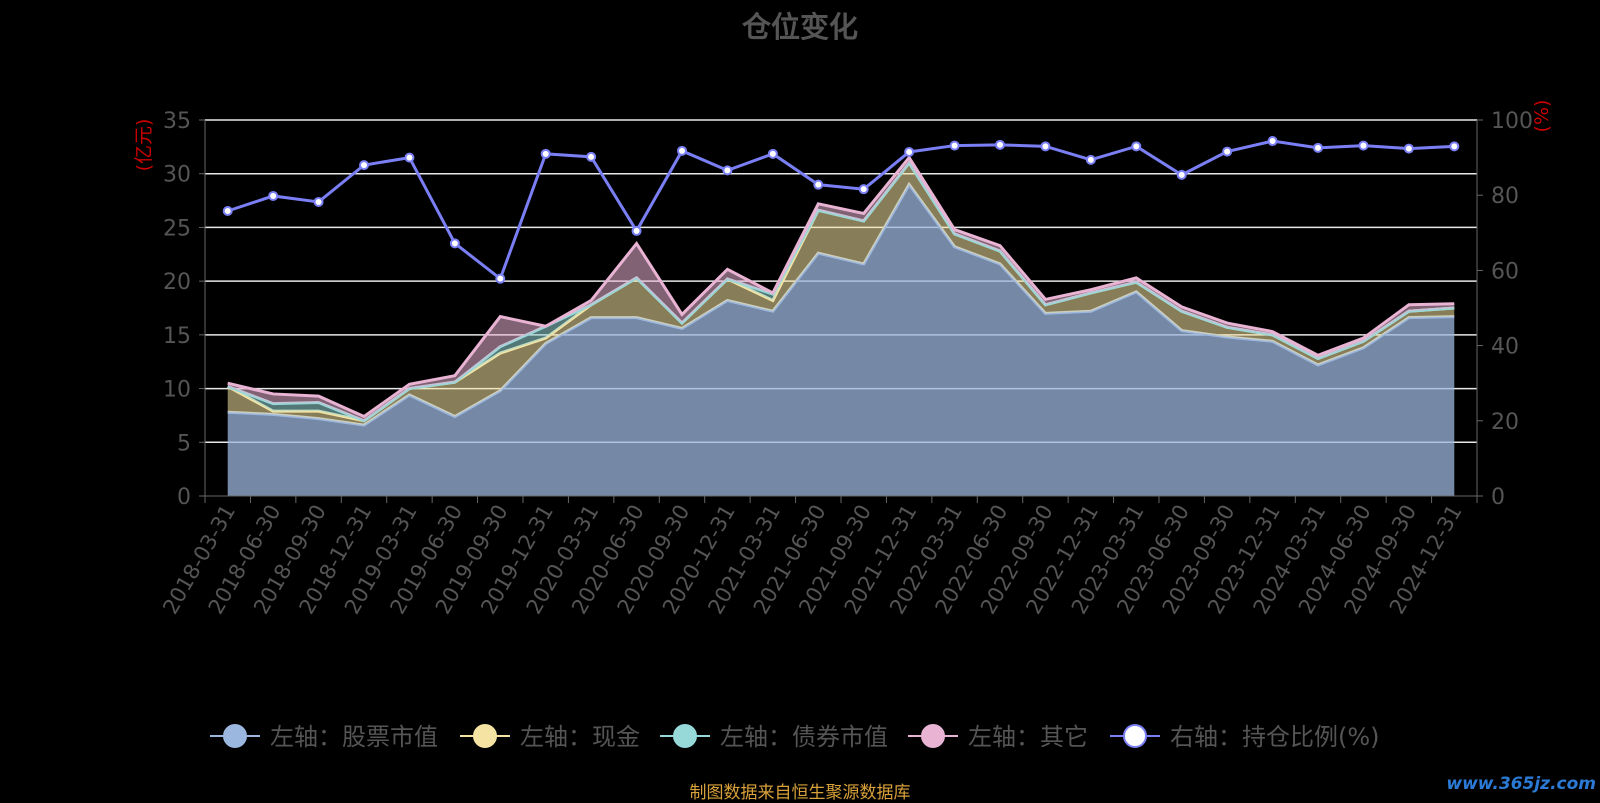 This screenshot has width=1600, height=803. What do you see at coordinates (1028, 737) in the screenshot?
I see `legend-label: 左轴：其它` at bounding box center [1028, 737].